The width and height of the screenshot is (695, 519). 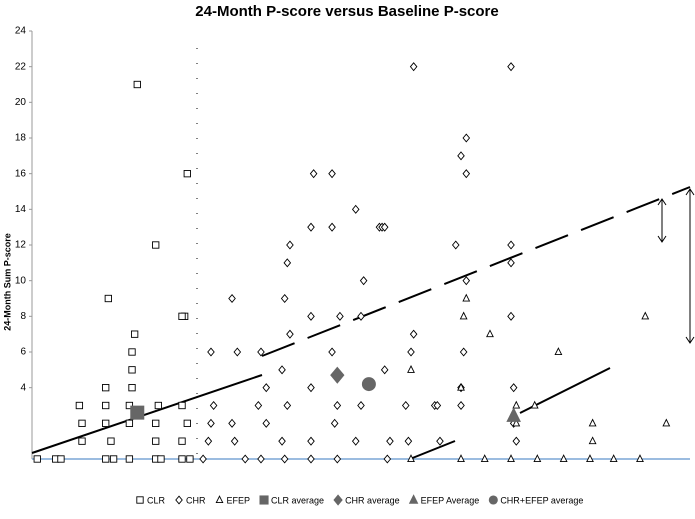 I want to click on legend-item: CLR, so click(x=151, y=500).